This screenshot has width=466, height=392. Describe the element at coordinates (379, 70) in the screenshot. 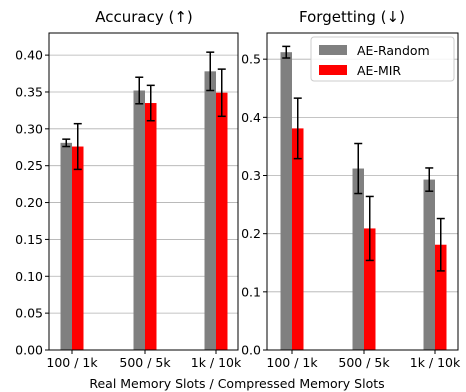

I see `legend-label-ae-mir: AE-MIR` at that location.